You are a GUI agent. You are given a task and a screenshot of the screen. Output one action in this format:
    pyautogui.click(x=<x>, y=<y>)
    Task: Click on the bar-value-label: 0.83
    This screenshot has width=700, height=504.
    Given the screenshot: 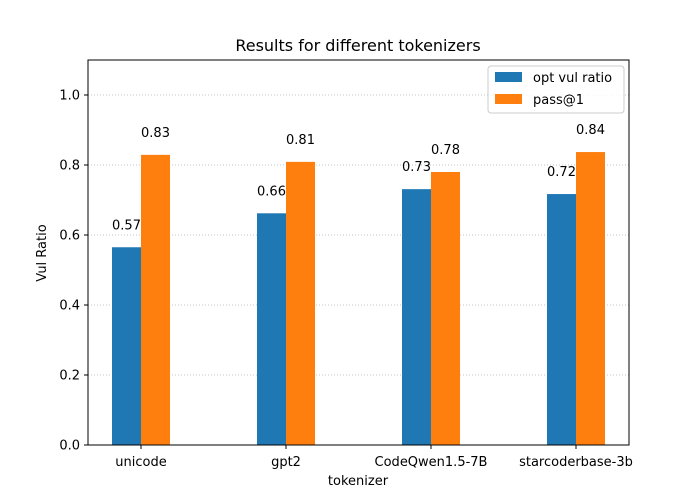 What is the action you would take?
    pyautogui.click(x=155, y=133)
    